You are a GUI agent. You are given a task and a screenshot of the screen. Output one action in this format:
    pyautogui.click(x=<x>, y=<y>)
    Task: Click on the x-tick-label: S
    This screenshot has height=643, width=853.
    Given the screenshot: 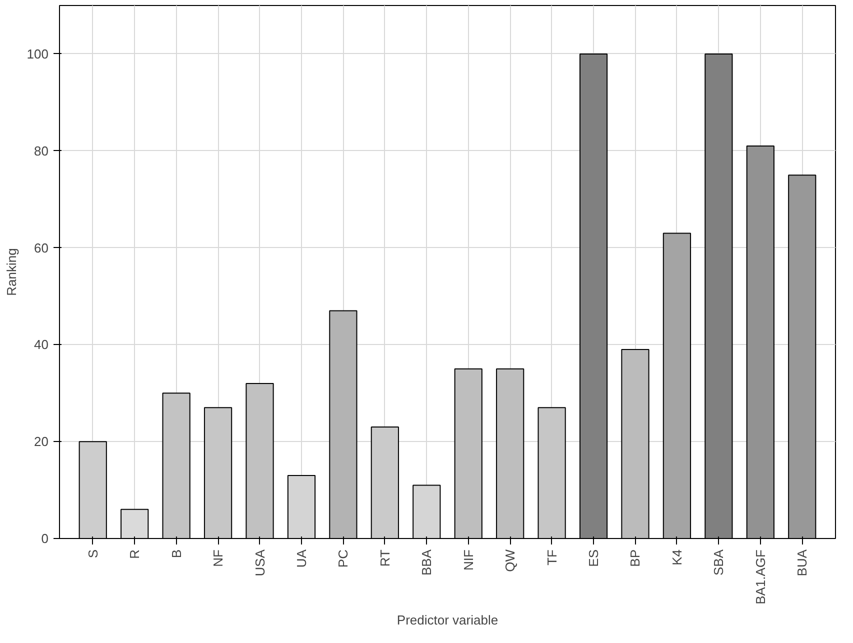 What is the action you would take?
    pyautogui.click(x=92, y=553)
    